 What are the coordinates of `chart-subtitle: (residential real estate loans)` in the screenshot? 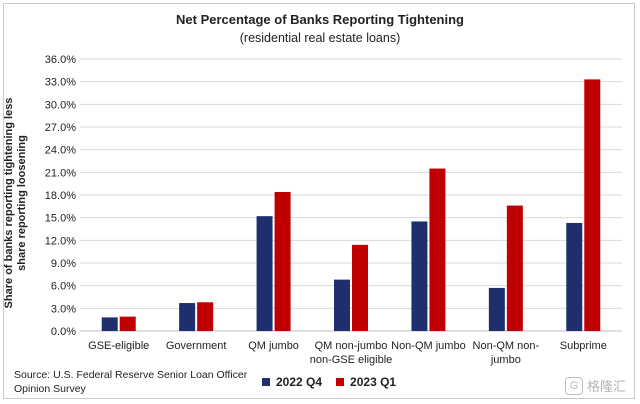 It's located at (320, 38).